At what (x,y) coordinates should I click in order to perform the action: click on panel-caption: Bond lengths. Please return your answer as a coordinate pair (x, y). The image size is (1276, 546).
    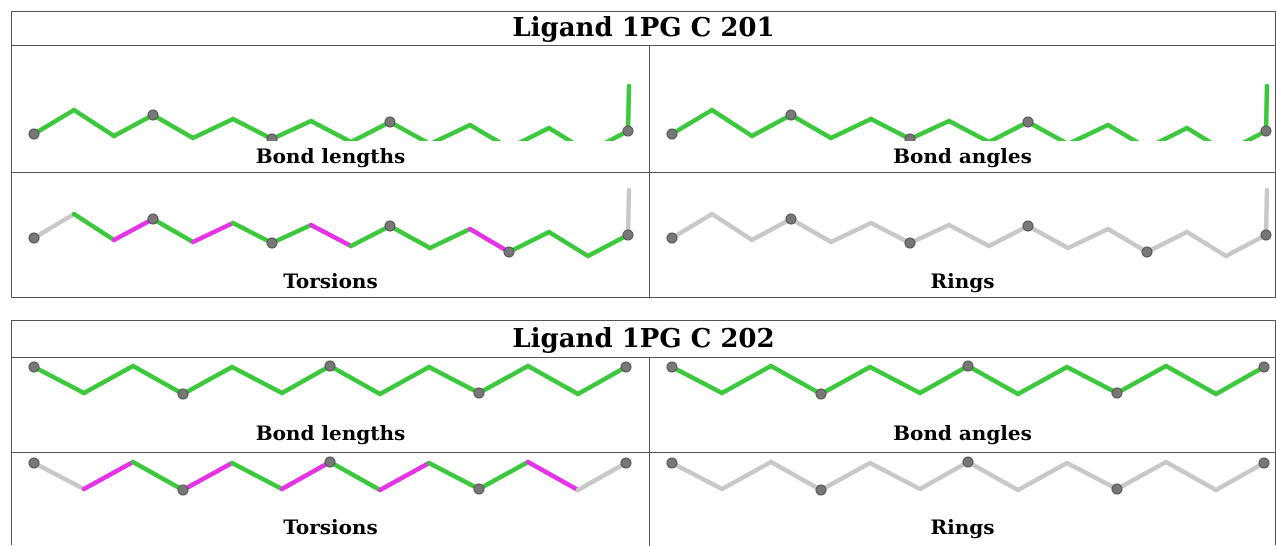
    Looking at the image, I should click on (330, 156).